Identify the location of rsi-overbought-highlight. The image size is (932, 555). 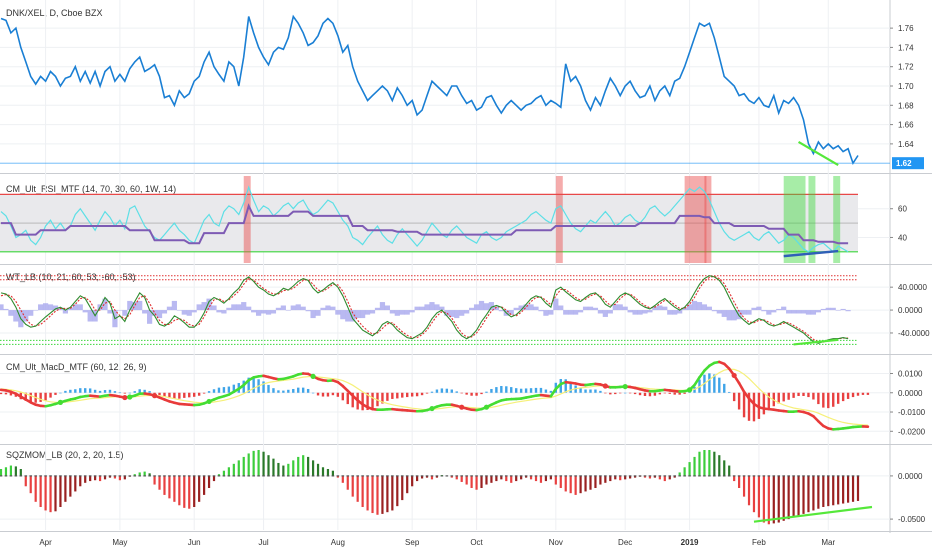
(559, 219).